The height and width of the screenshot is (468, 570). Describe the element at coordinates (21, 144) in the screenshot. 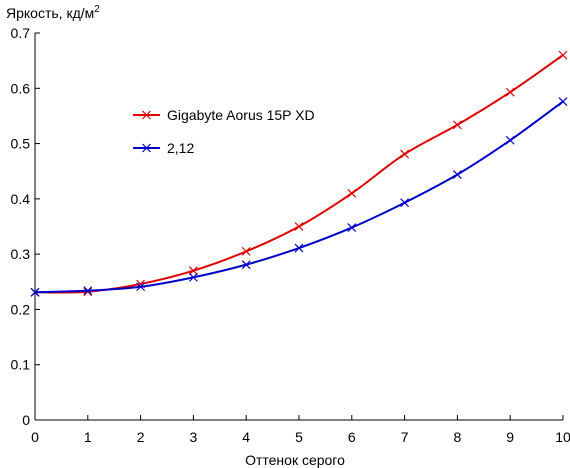

I see `y-tick-label: 0.5` at that location.